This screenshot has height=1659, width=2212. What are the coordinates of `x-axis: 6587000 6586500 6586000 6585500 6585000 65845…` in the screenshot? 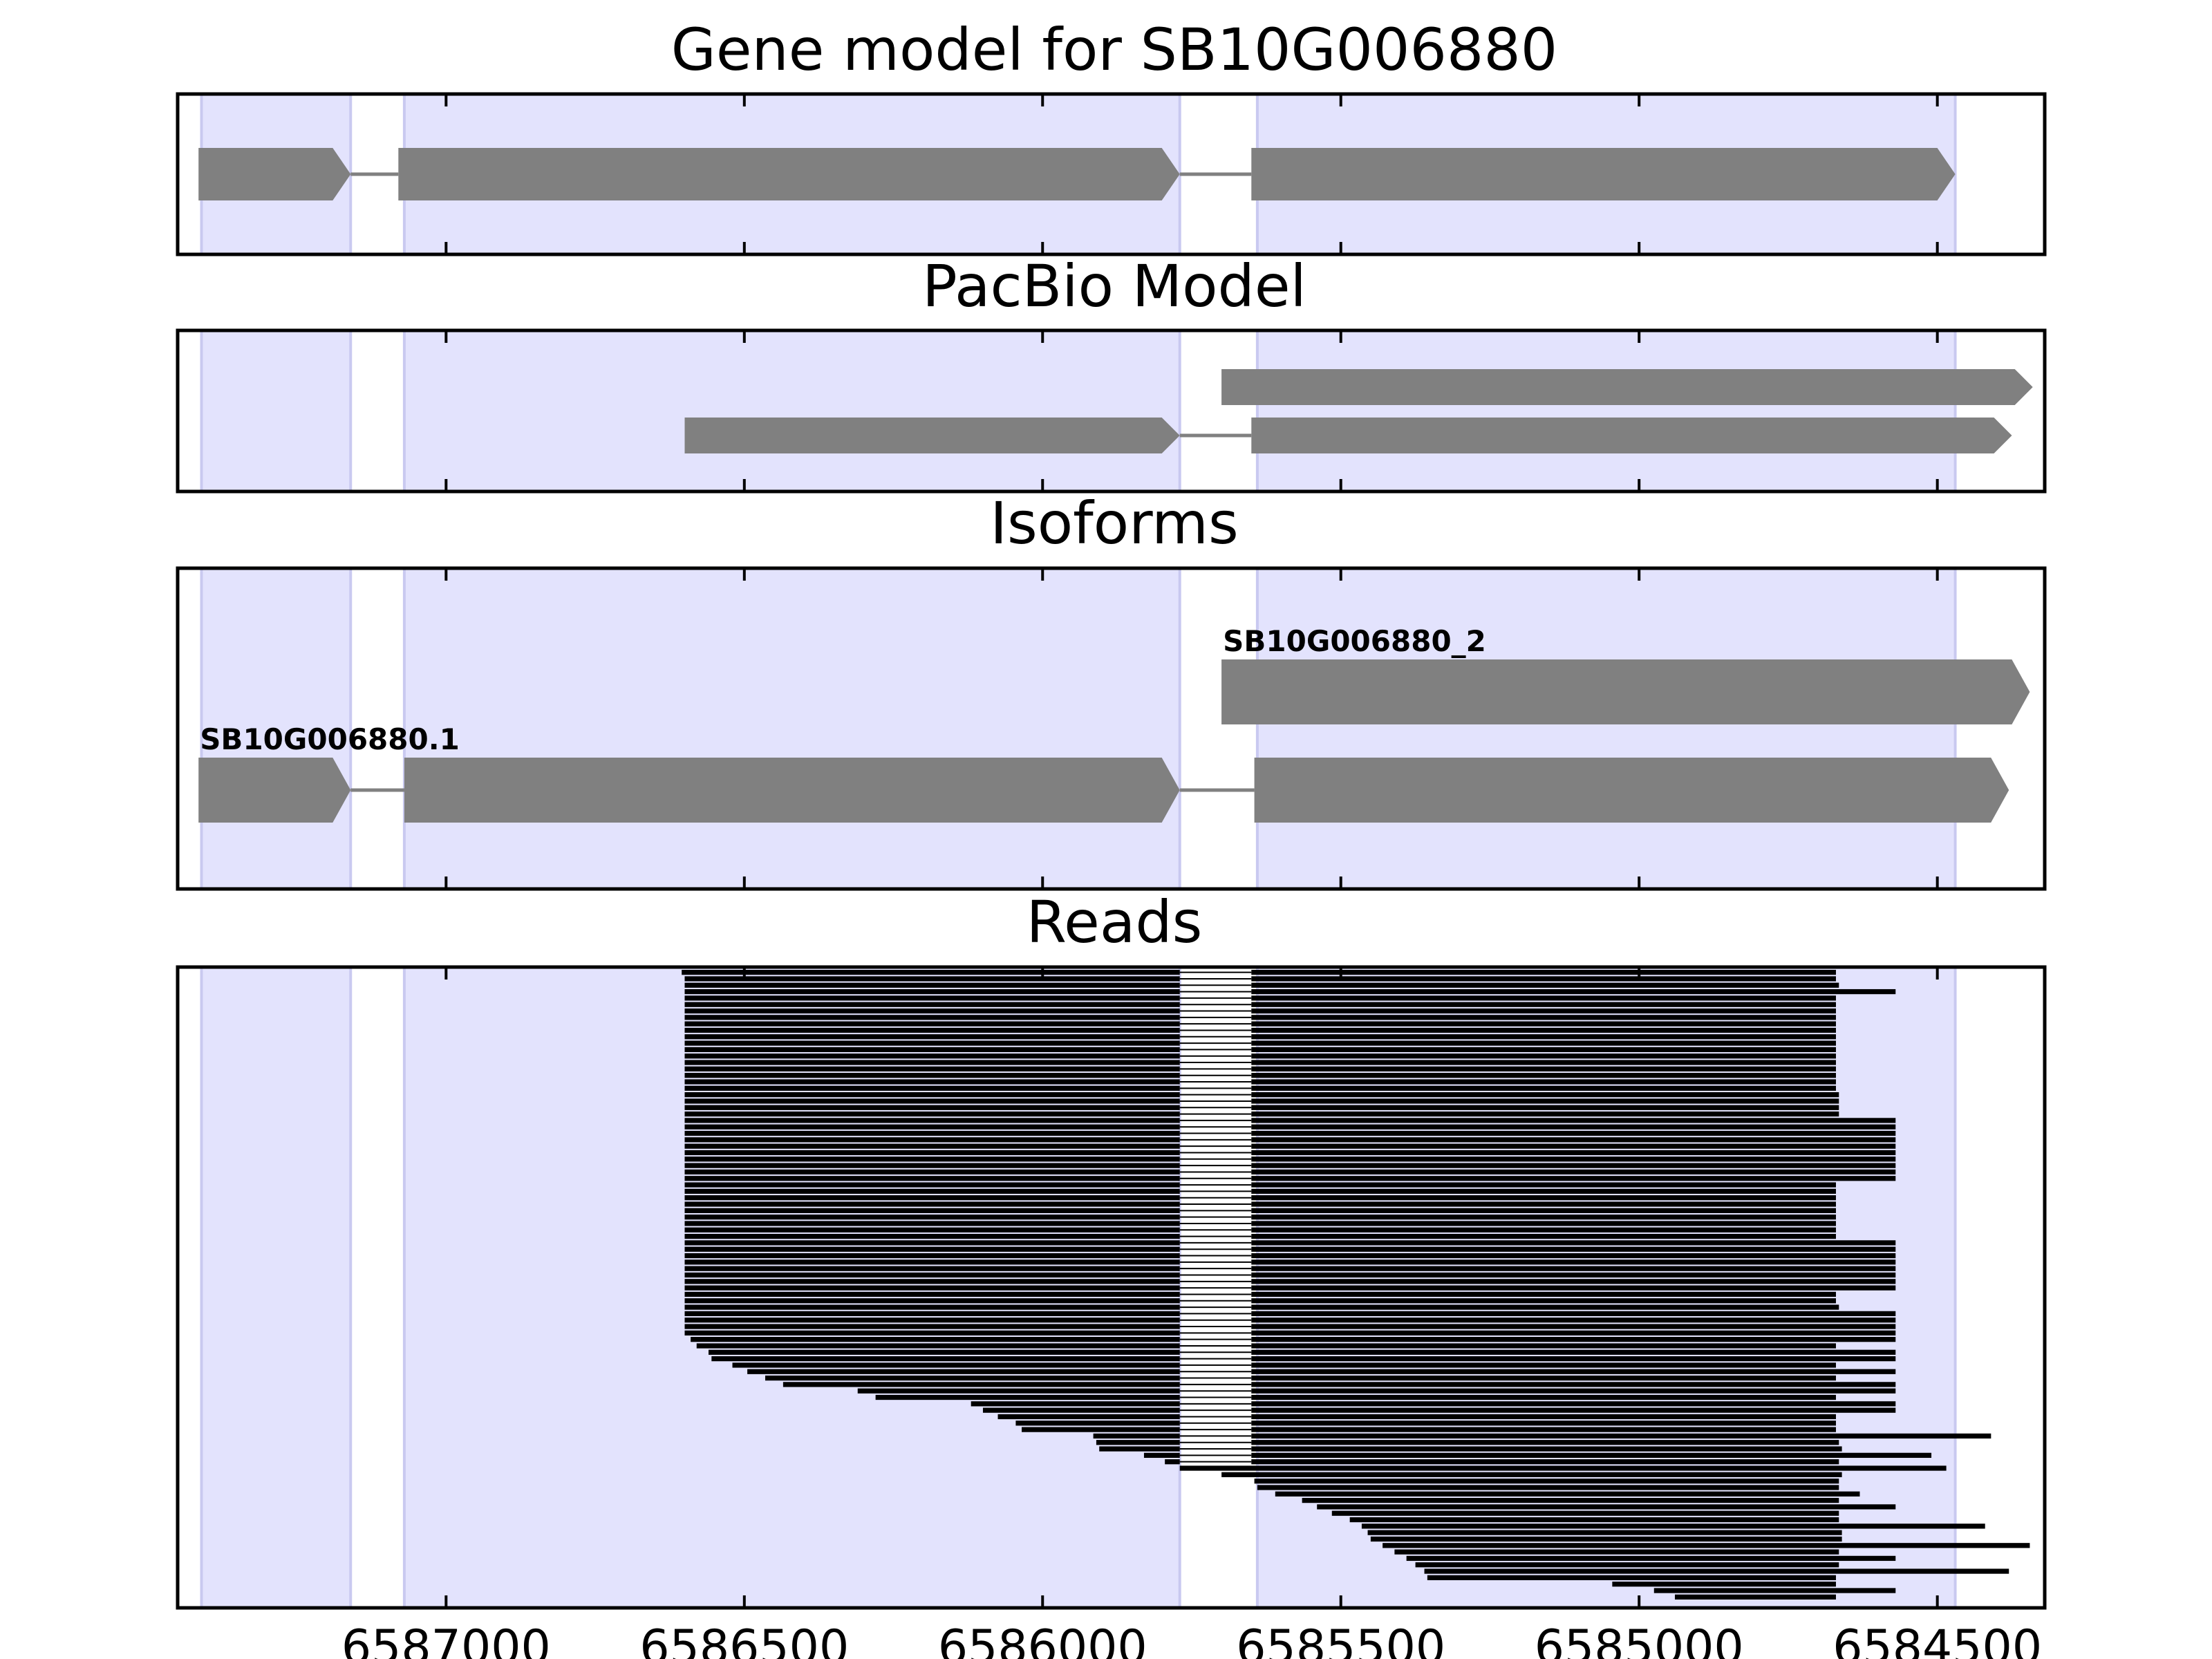 It's located at (1192, 1639).